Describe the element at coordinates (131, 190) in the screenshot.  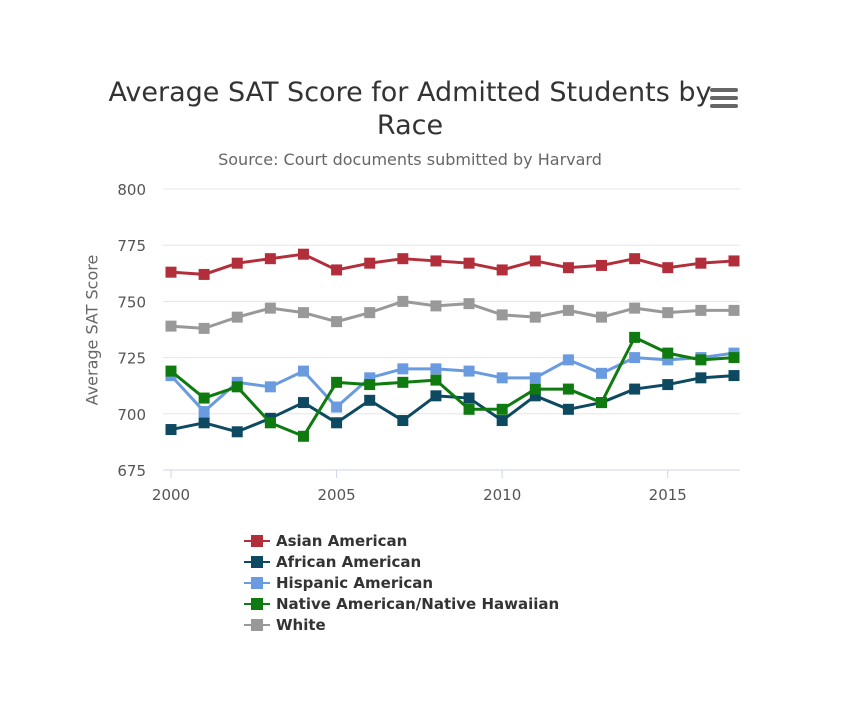
I see `y-tick-label: 800` at that location.